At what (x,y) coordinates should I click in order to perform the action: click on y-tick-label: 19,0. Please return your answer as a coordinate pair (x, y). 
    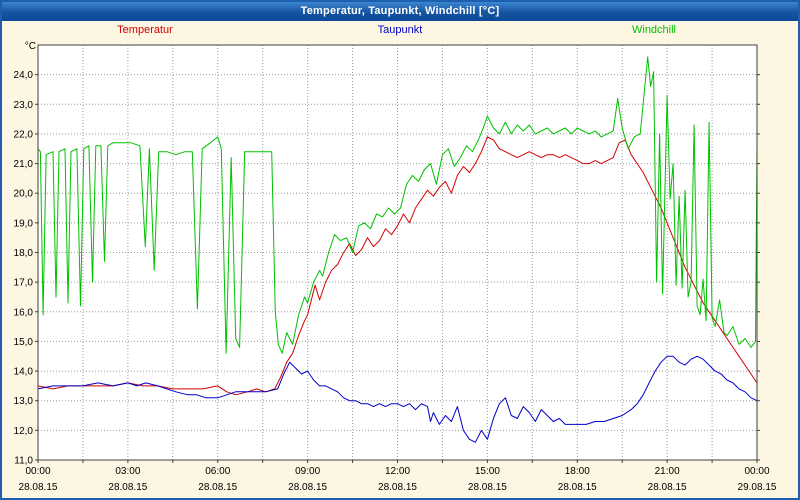
    Looking at the image, I should click on (24, 223).